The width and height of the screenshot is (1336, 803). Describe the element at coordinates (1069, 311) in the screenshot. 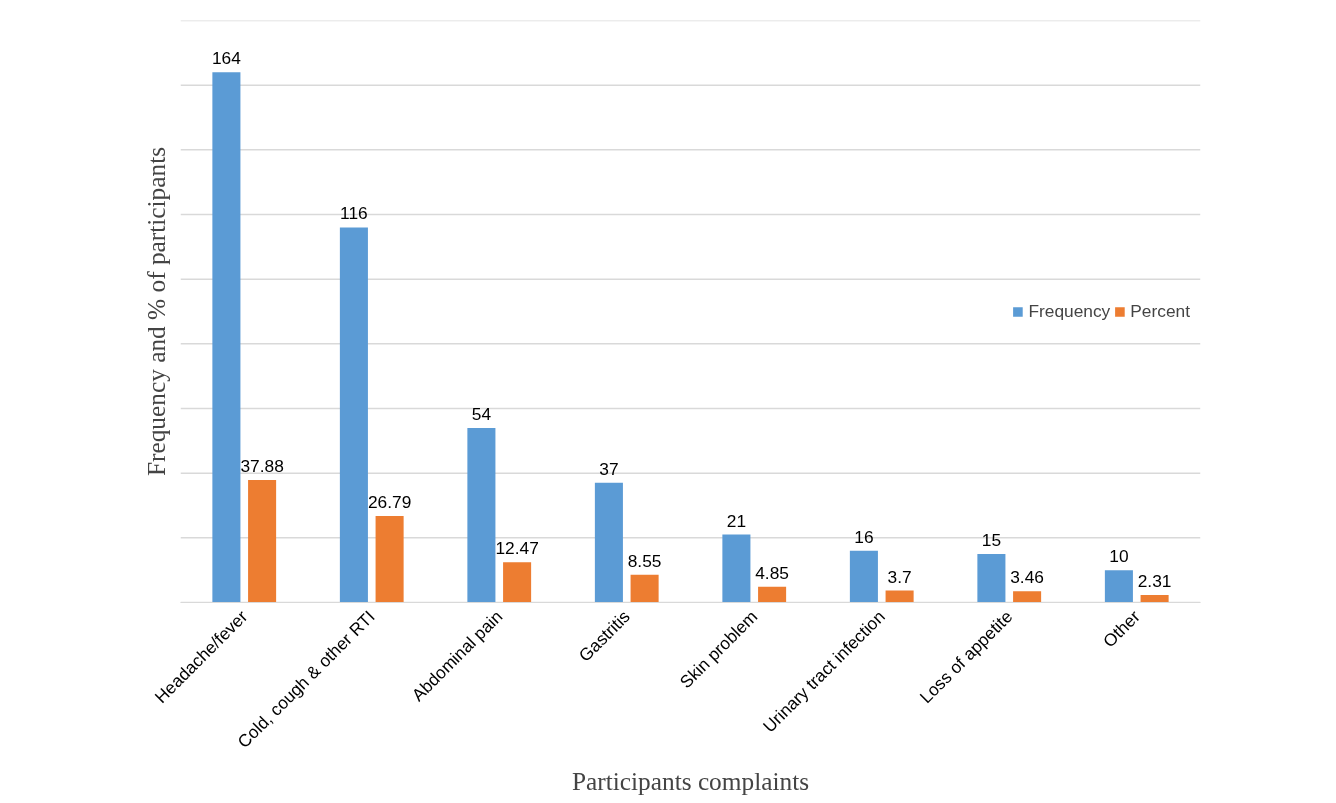

I see `legend-label: Frequency` at that location.